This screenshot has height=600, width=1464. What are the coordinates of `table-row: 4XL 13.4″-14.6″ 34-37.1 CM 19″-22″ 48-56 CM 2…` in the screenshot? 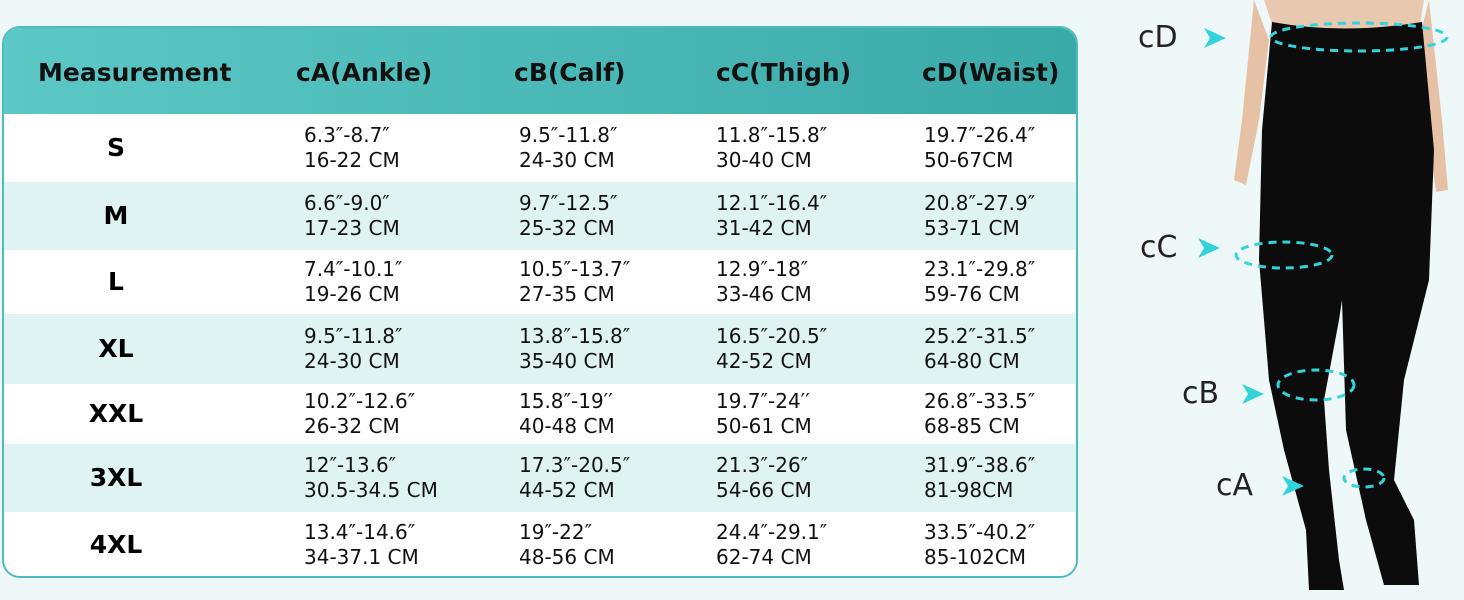 It's located at (540, 544).